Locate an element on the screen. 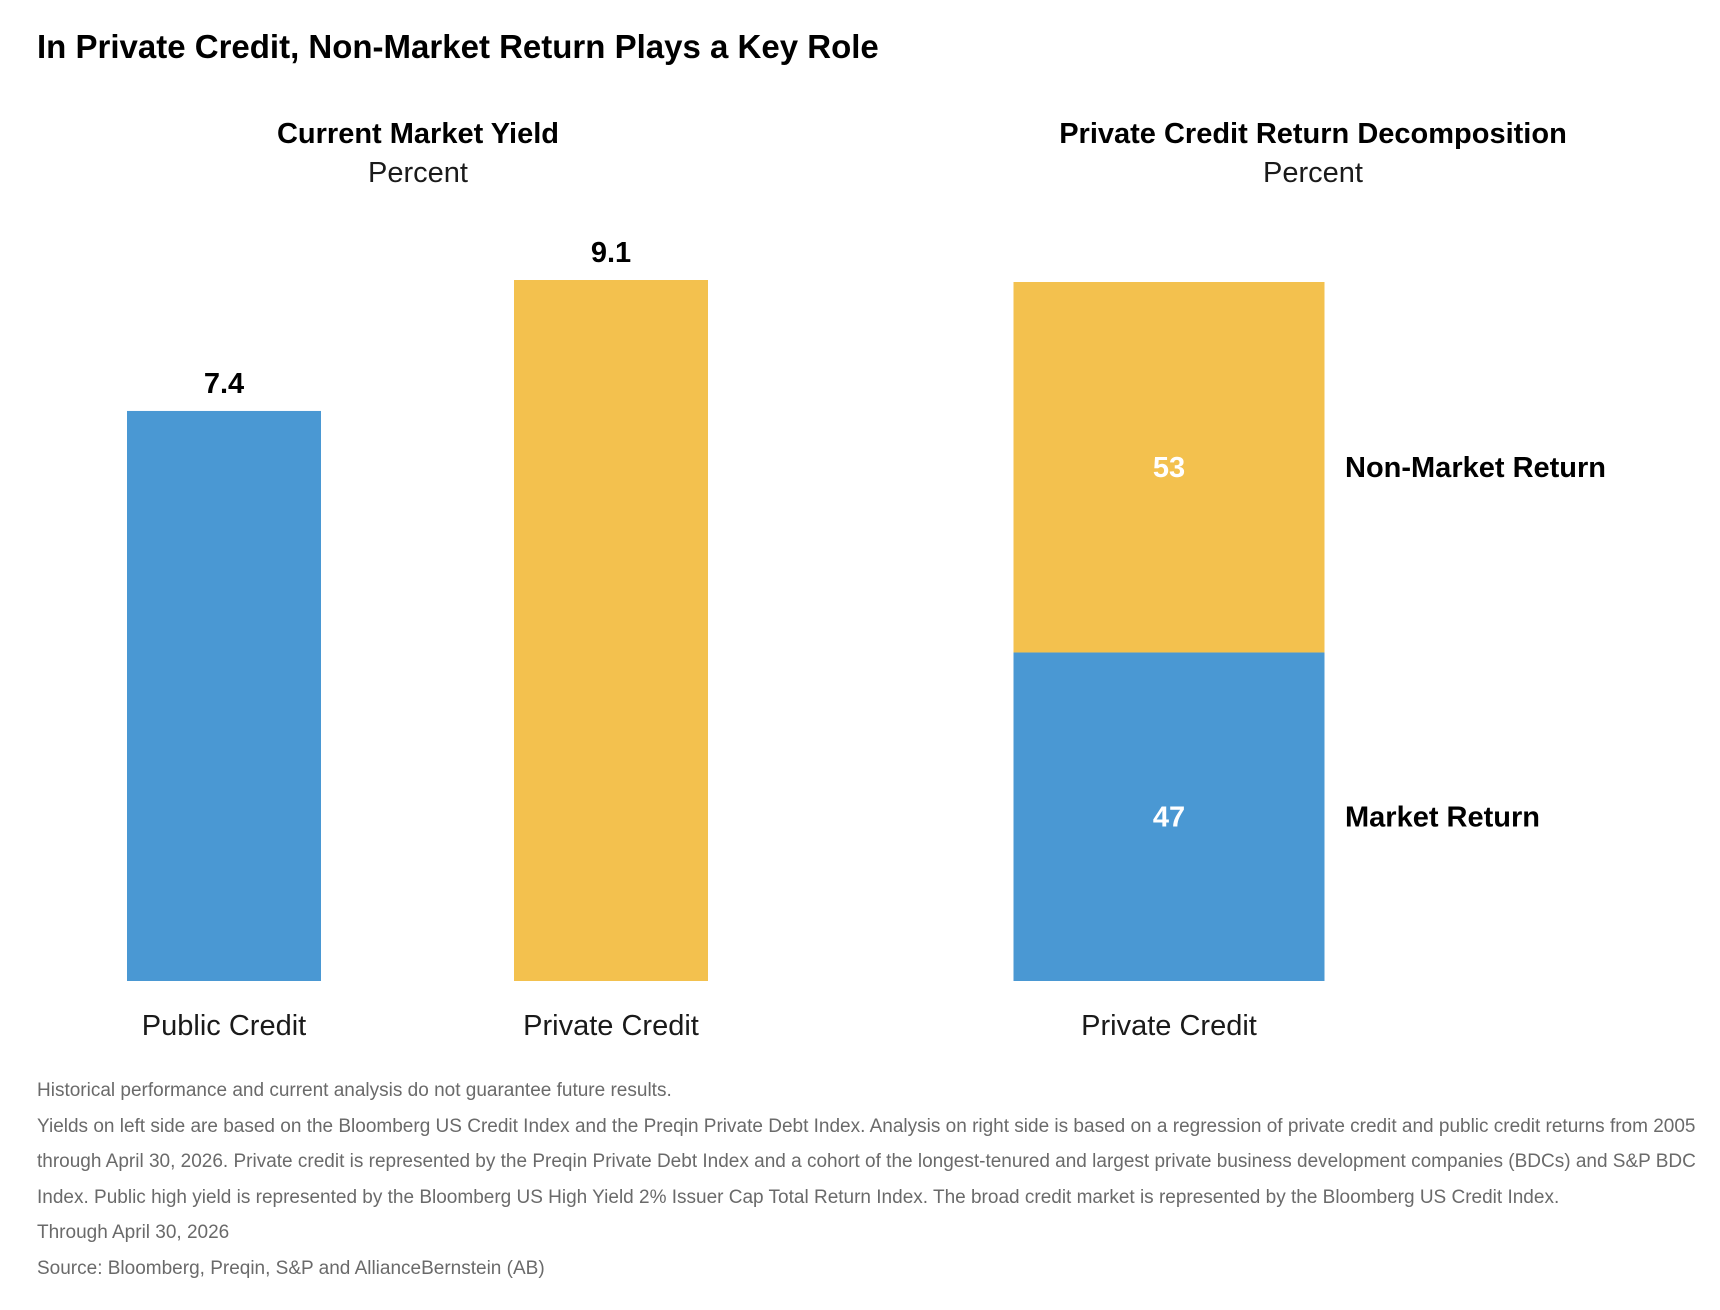 The width and height of the screenshot is (1720, 1310). left-panel-title: Current Market Yield is located at coordinates (418, 134).